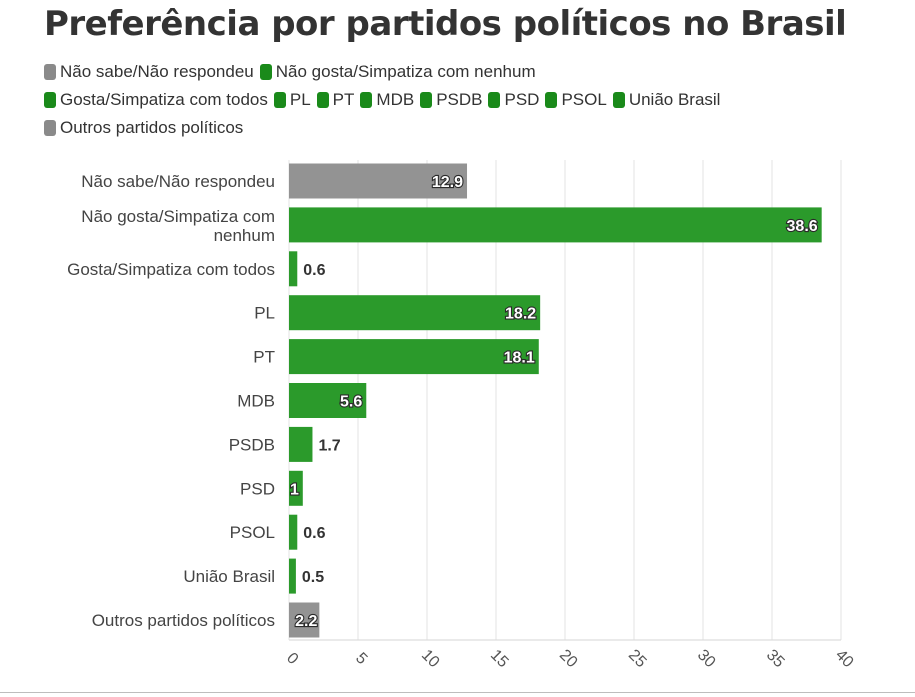 The width and height of the screenshot is (915, 697). I want to click on legend-label: PT, so click(343, 99).